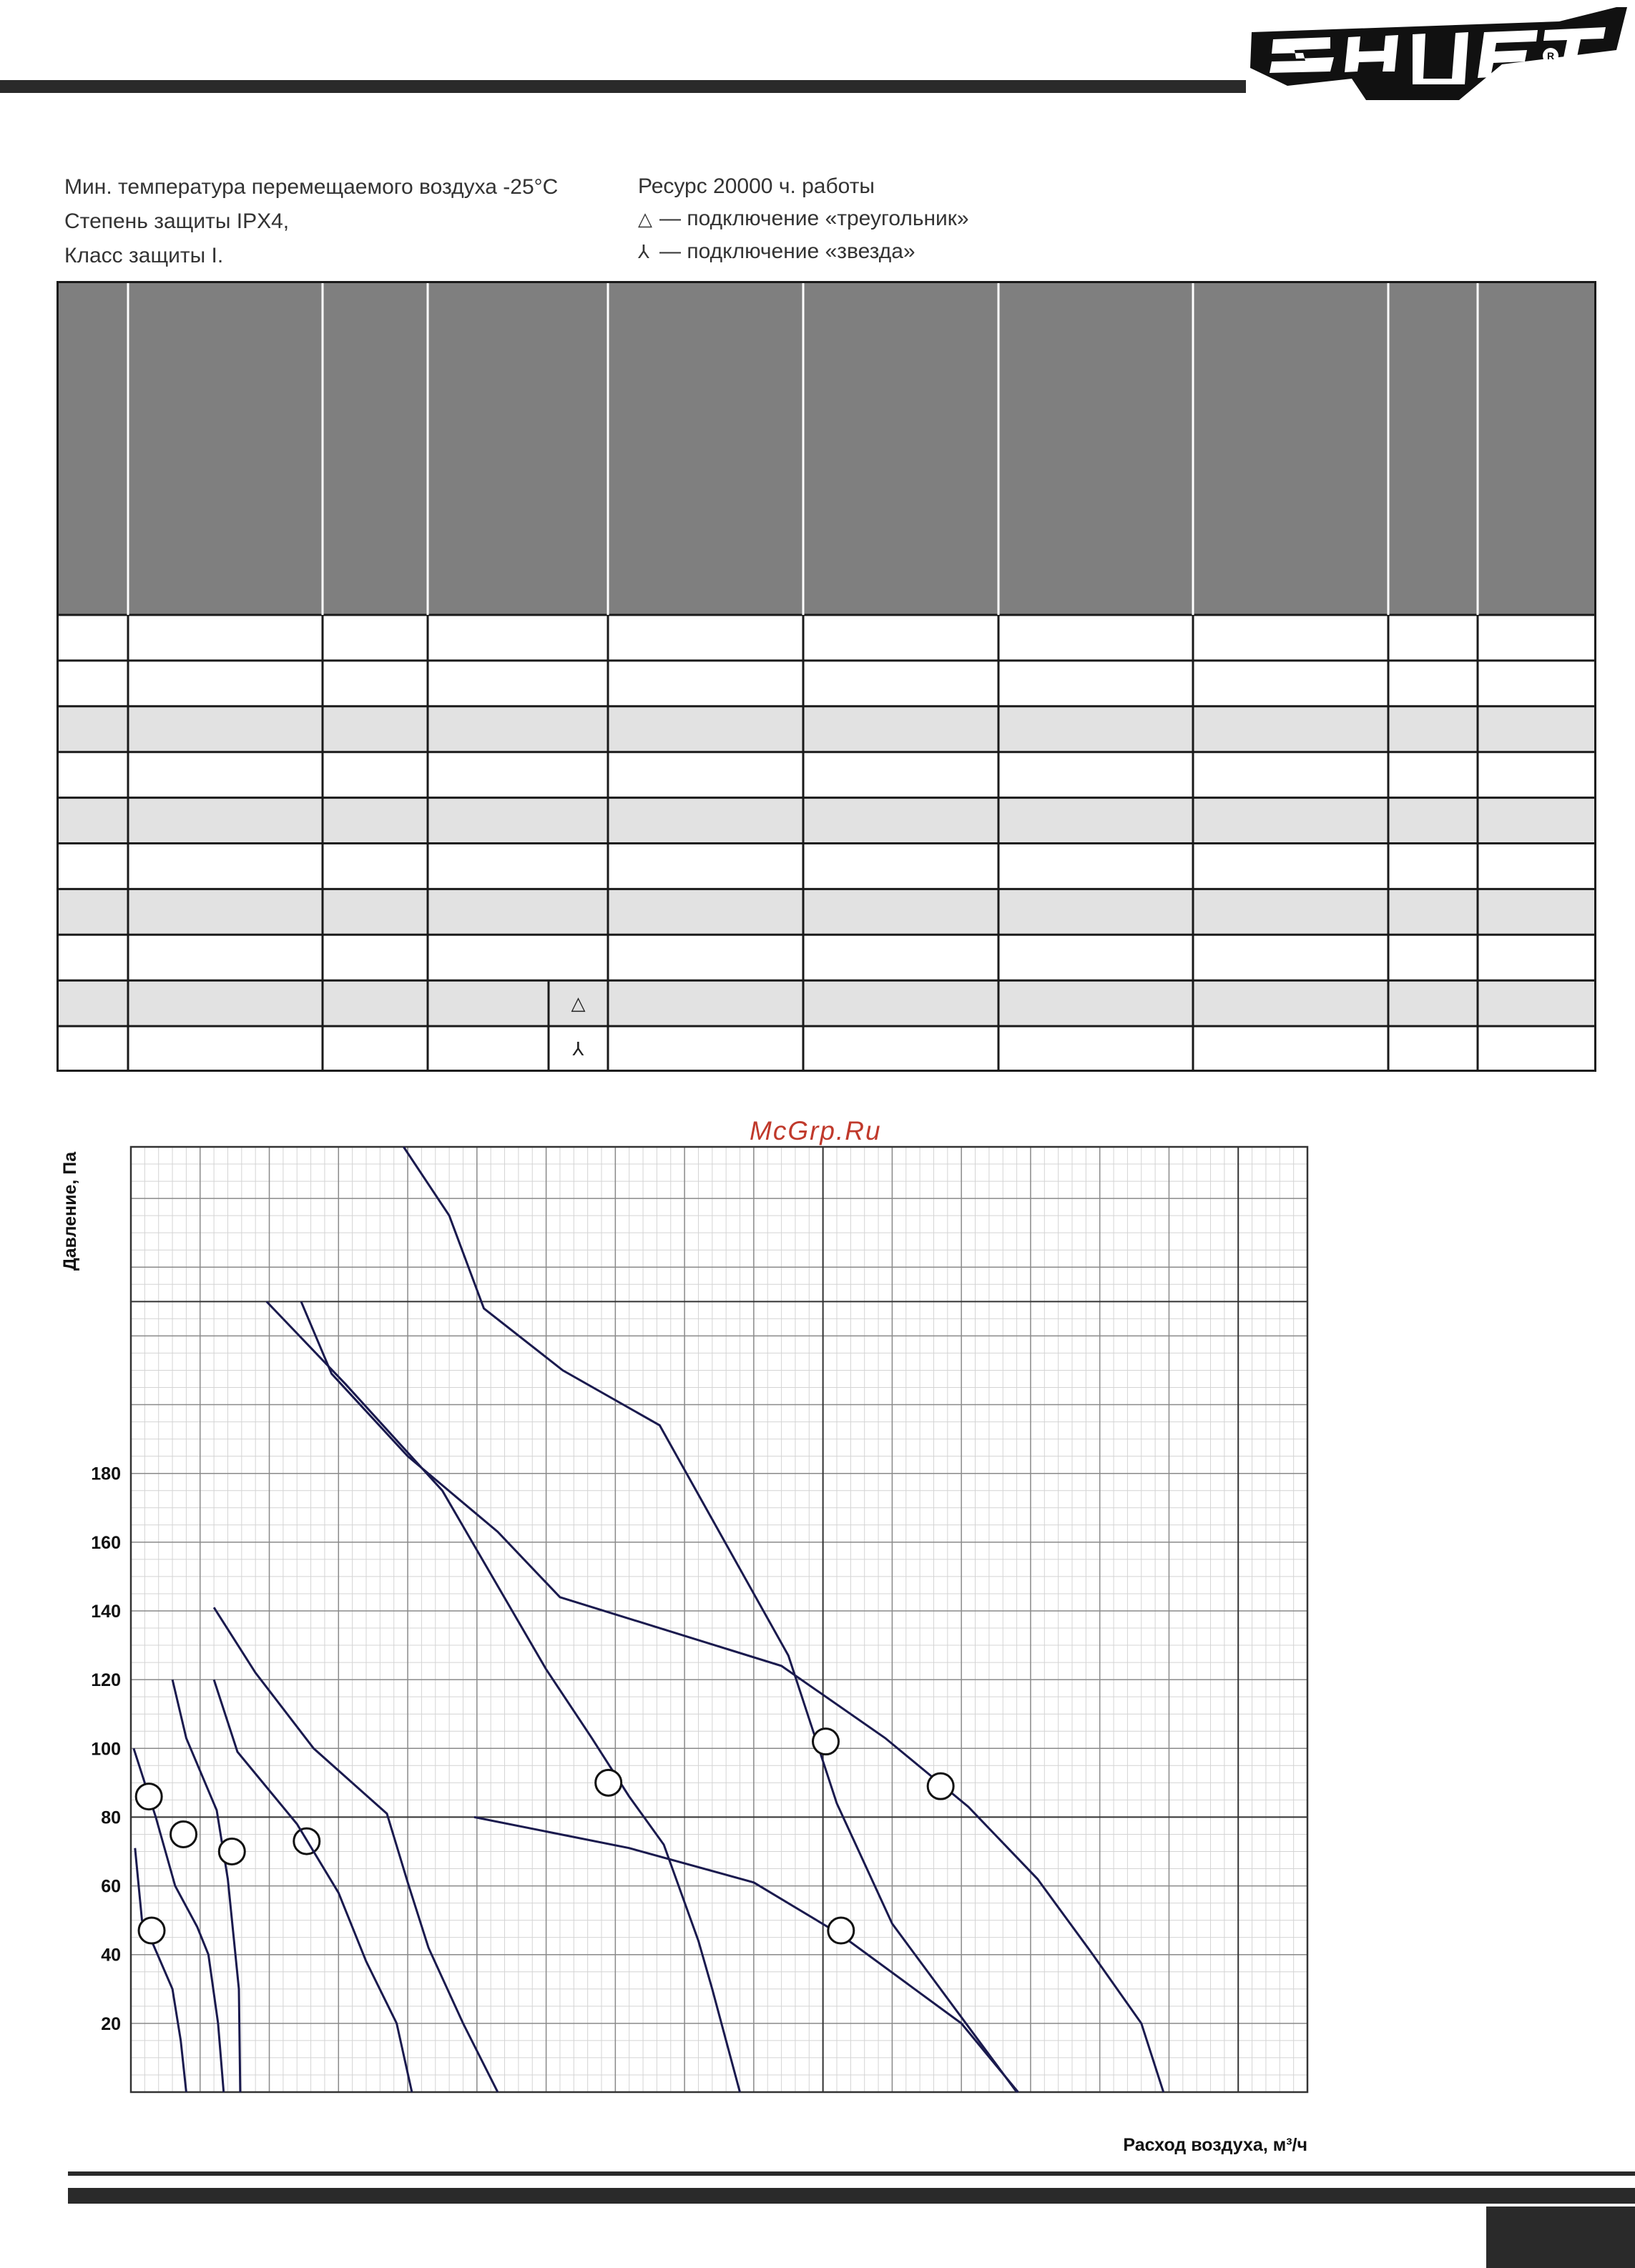 The height and width of the screenshot is (2268, 1635). I want to click on note-protection-class: Класс защиты I., so click(144, 256).